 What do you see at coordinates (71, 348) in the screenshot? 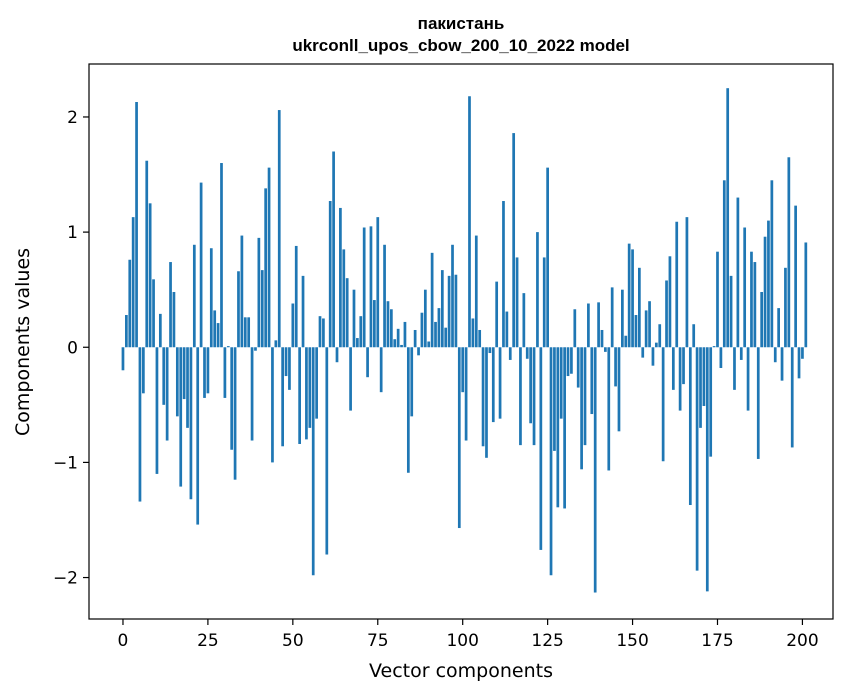
I see `y-axis-ticks: −2 −1 0 1 2` at bounding box center [71, 348].